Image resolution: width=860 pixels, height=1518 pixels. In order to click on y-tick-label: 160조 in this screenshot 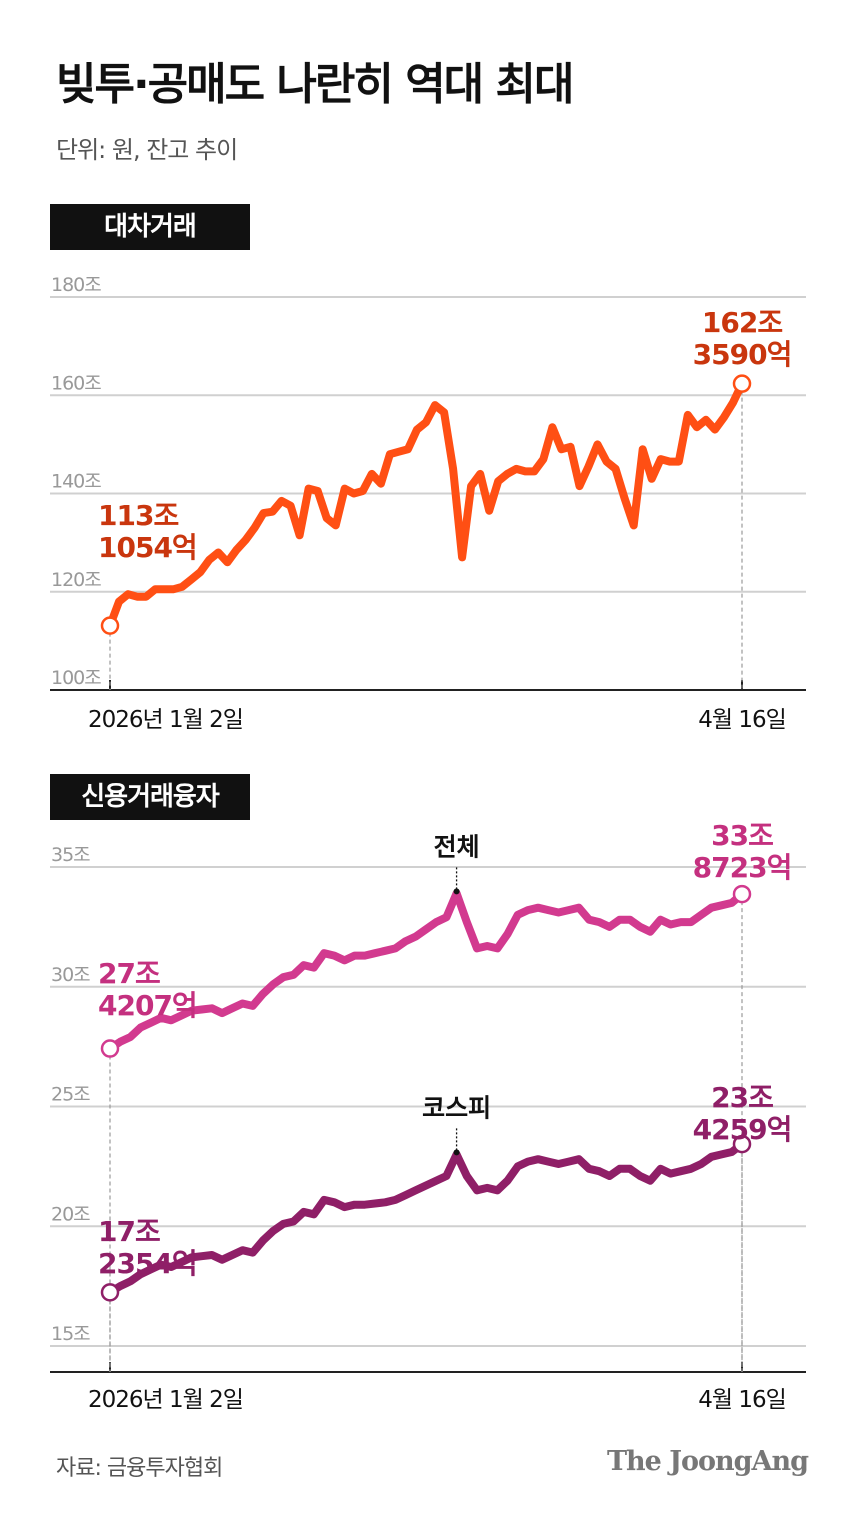, I will do `click(76, 383)`.